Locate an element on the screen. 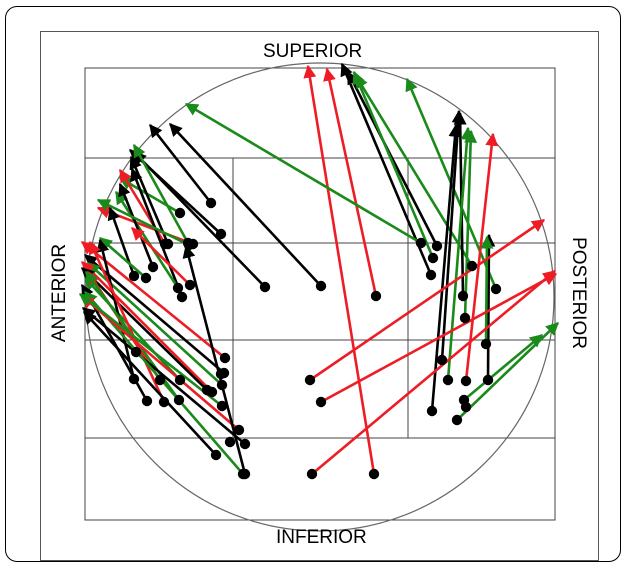  label-inferior: INFERIOR is located at coordinates (321, 537).